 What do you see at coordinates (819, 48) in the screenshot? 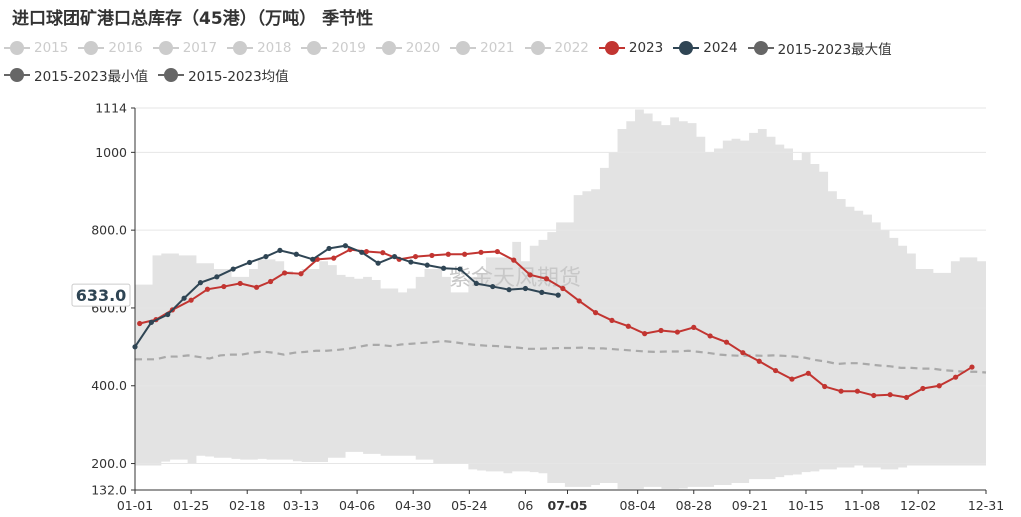
I see `legend-item-2015-2023最大值: 2015-2023最大值` at bounding box center [819, 48].